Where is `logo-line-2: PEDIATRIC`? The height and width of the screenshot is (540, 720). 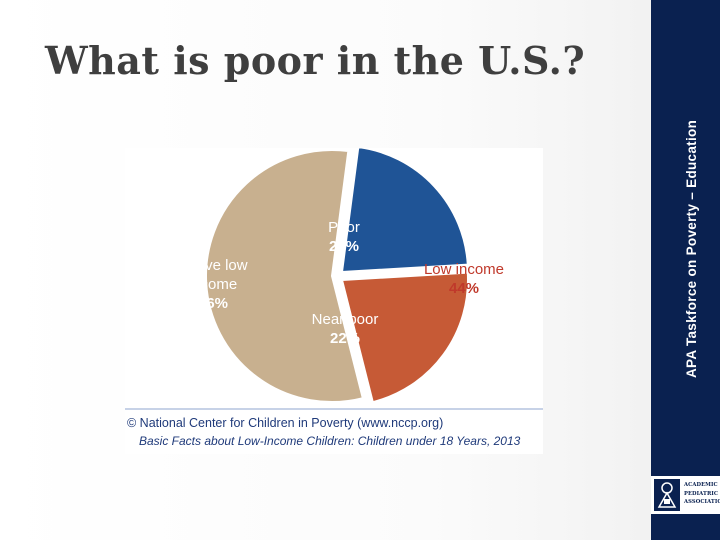 logo-line-2: PEDIATRIC is located at coordinates (701, 493).